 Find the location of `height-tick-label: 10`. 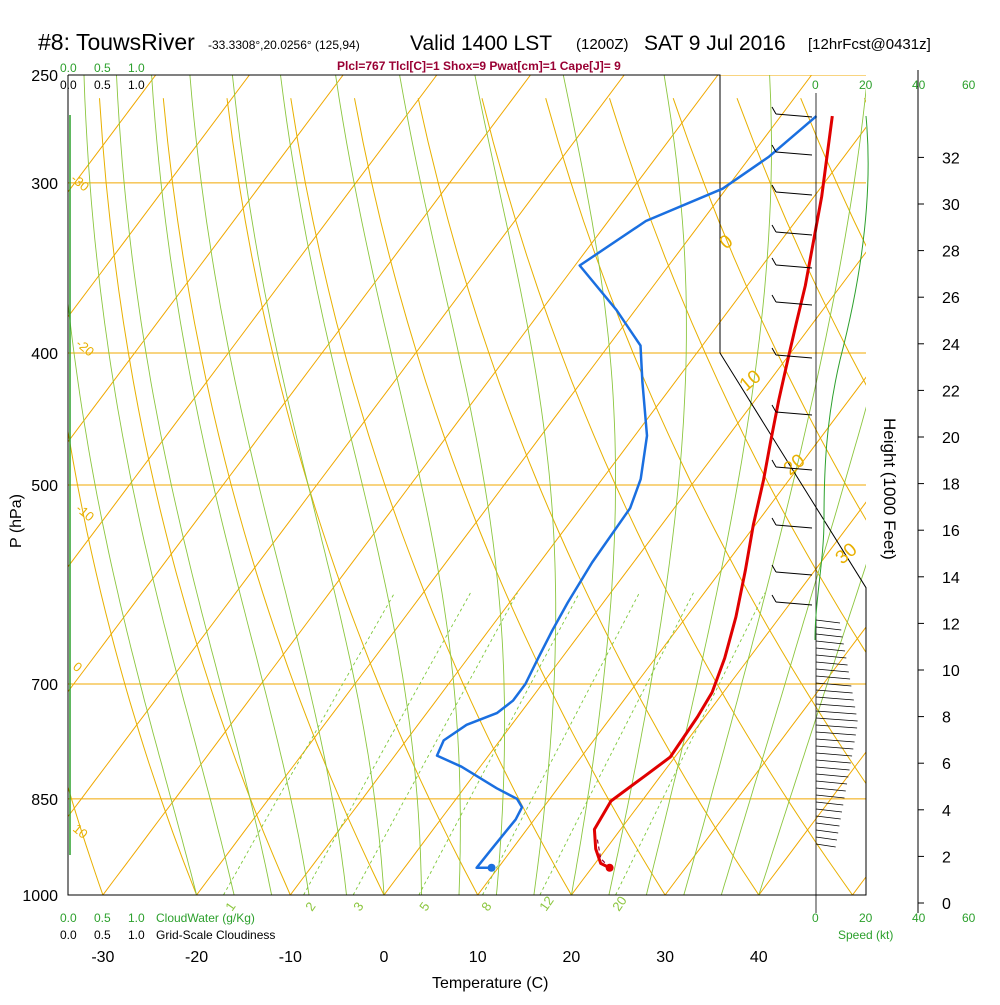

height-tick-label: 10 is located at coordinates (951, 671).